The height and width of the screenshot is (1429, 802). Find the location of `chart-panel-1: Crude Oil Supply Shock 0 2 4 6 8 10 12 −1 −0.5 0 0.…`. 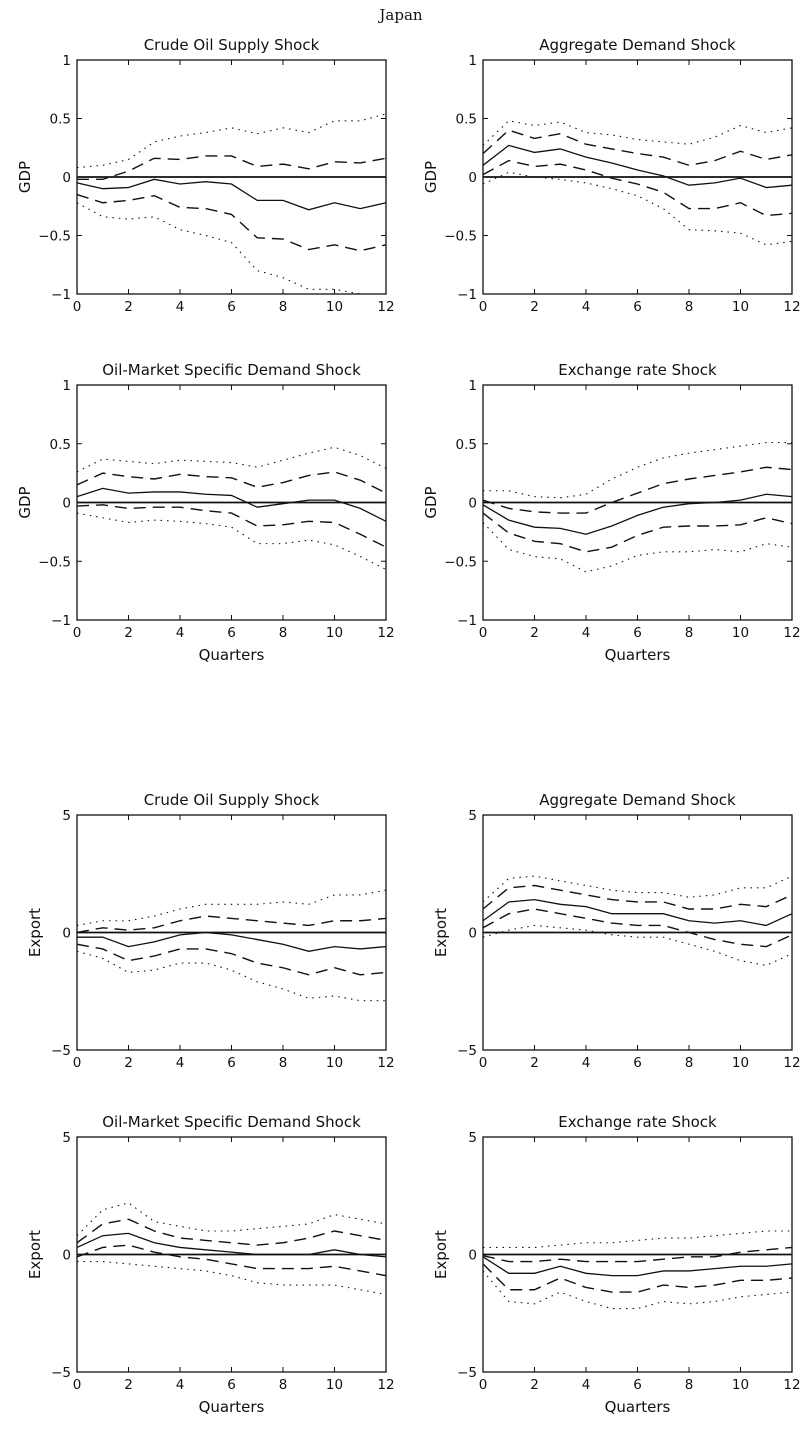

chart-panel-1: Crude Oil Supply Shock 0 2 4 6 8 10 12 −1 −0.5 0 0.… is located at coordinates (205, 175).